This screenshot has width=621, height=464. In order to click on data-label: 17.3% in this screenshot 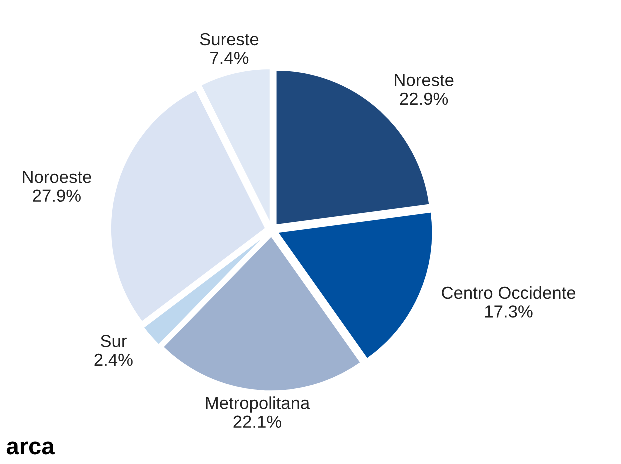, I will do `click(509, 312)`.